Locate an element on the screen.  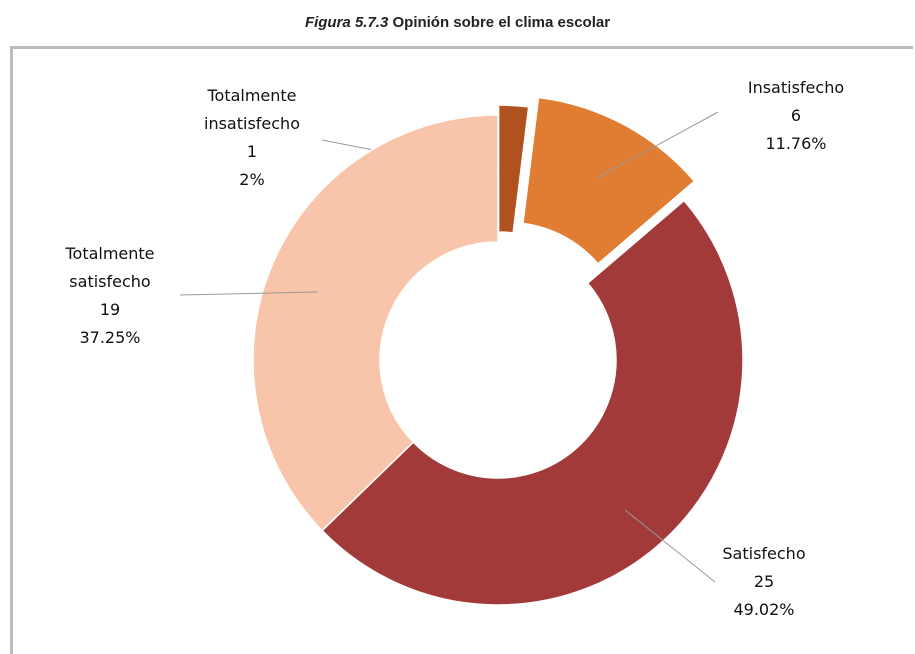
data-label: Satisfecho 25 49.02% is located at coordinates (764, 582).